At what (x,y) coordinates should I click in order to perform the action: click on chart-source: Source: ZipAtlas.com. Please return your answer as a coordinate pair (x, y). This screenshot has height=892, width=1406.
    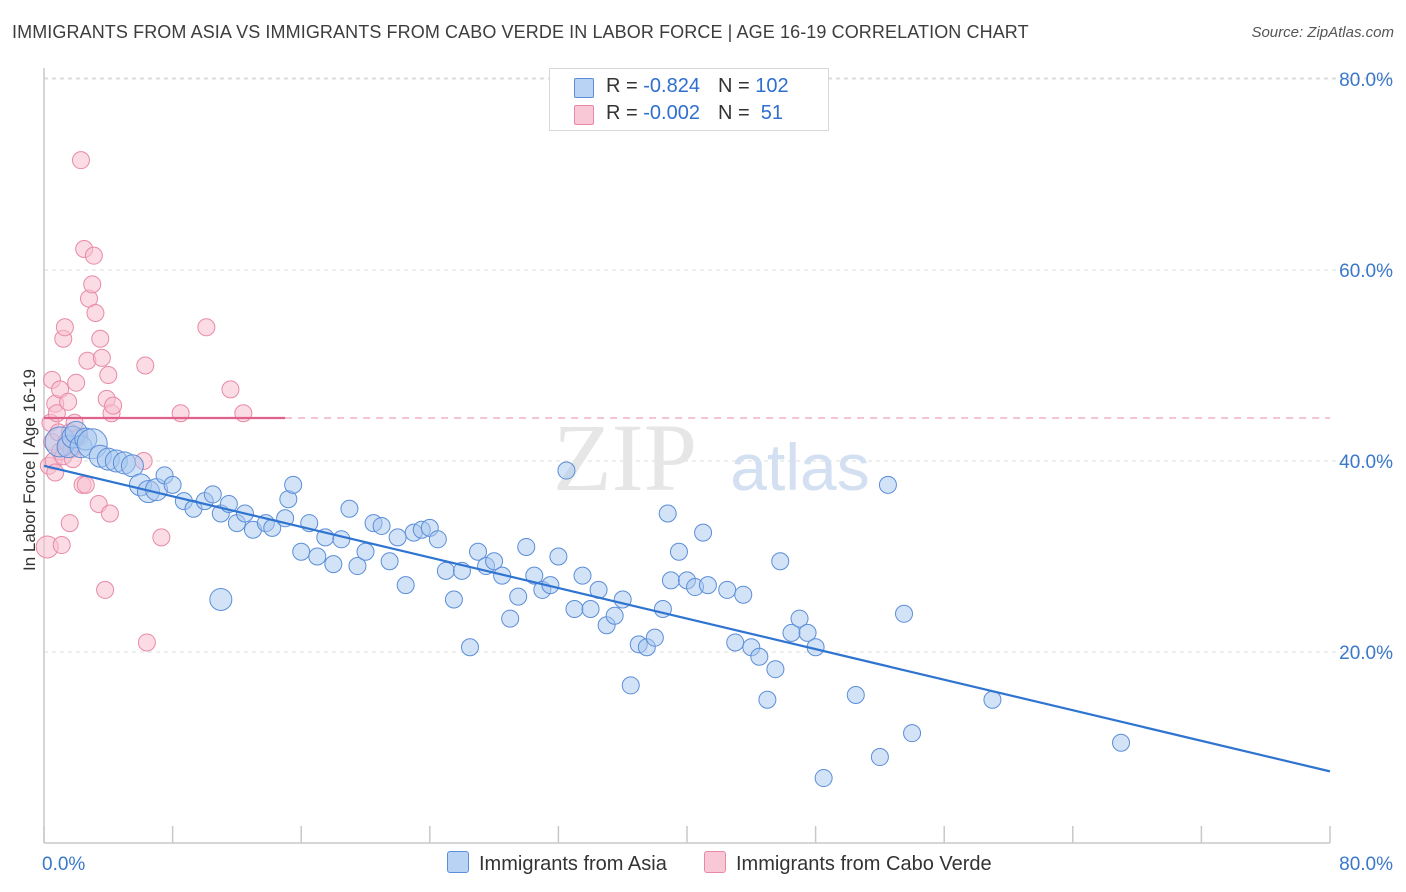
    Looking at the image, I should click on (1322, 32).